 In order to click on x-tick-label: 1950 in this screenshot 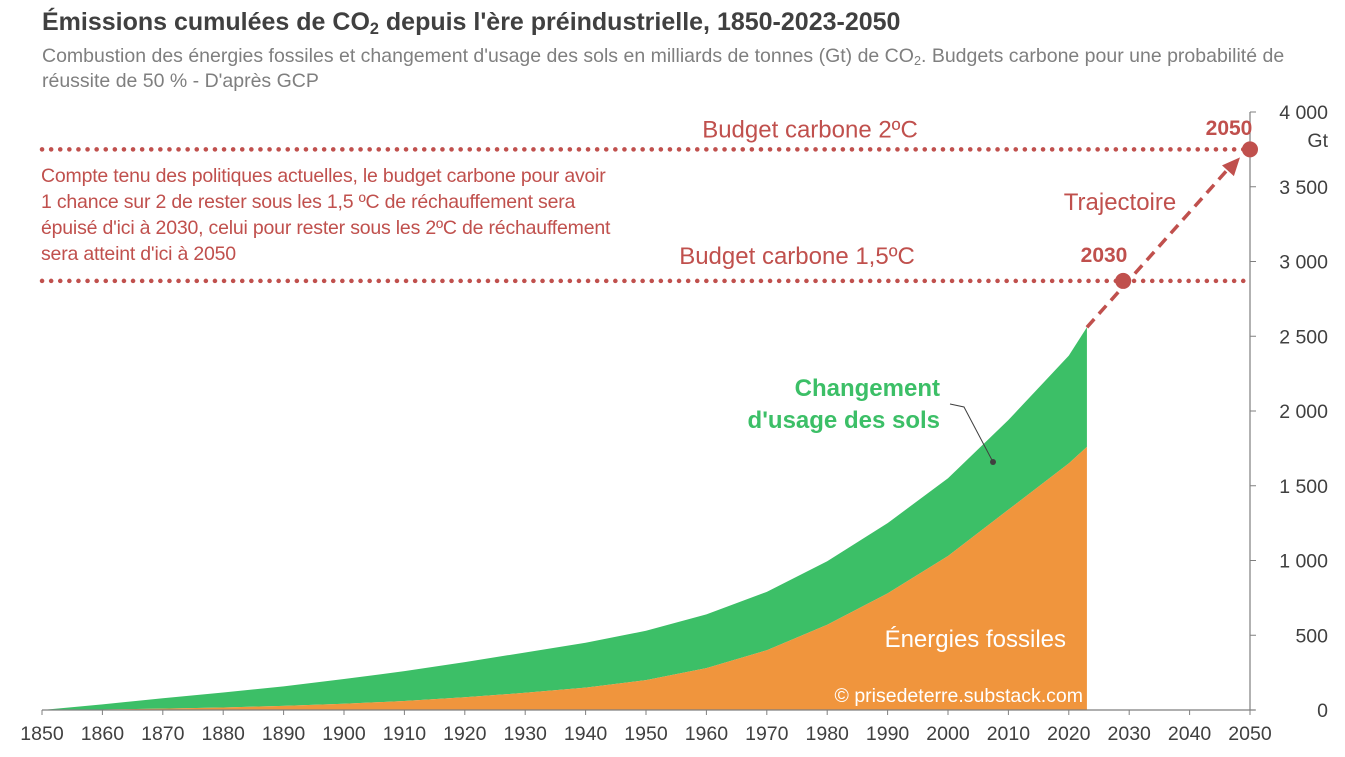, I will do `click(646, 734)`.